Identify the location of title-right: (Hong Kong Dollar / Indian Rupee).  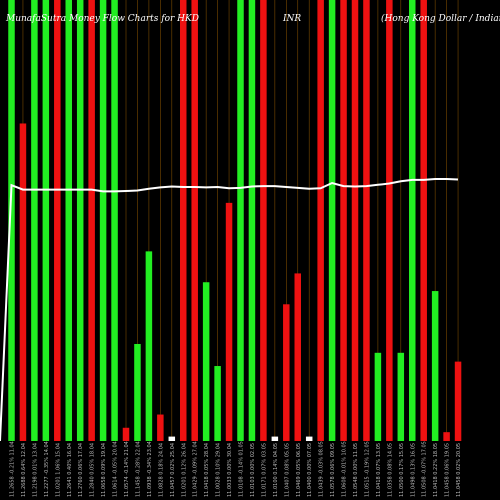
(440, 19).